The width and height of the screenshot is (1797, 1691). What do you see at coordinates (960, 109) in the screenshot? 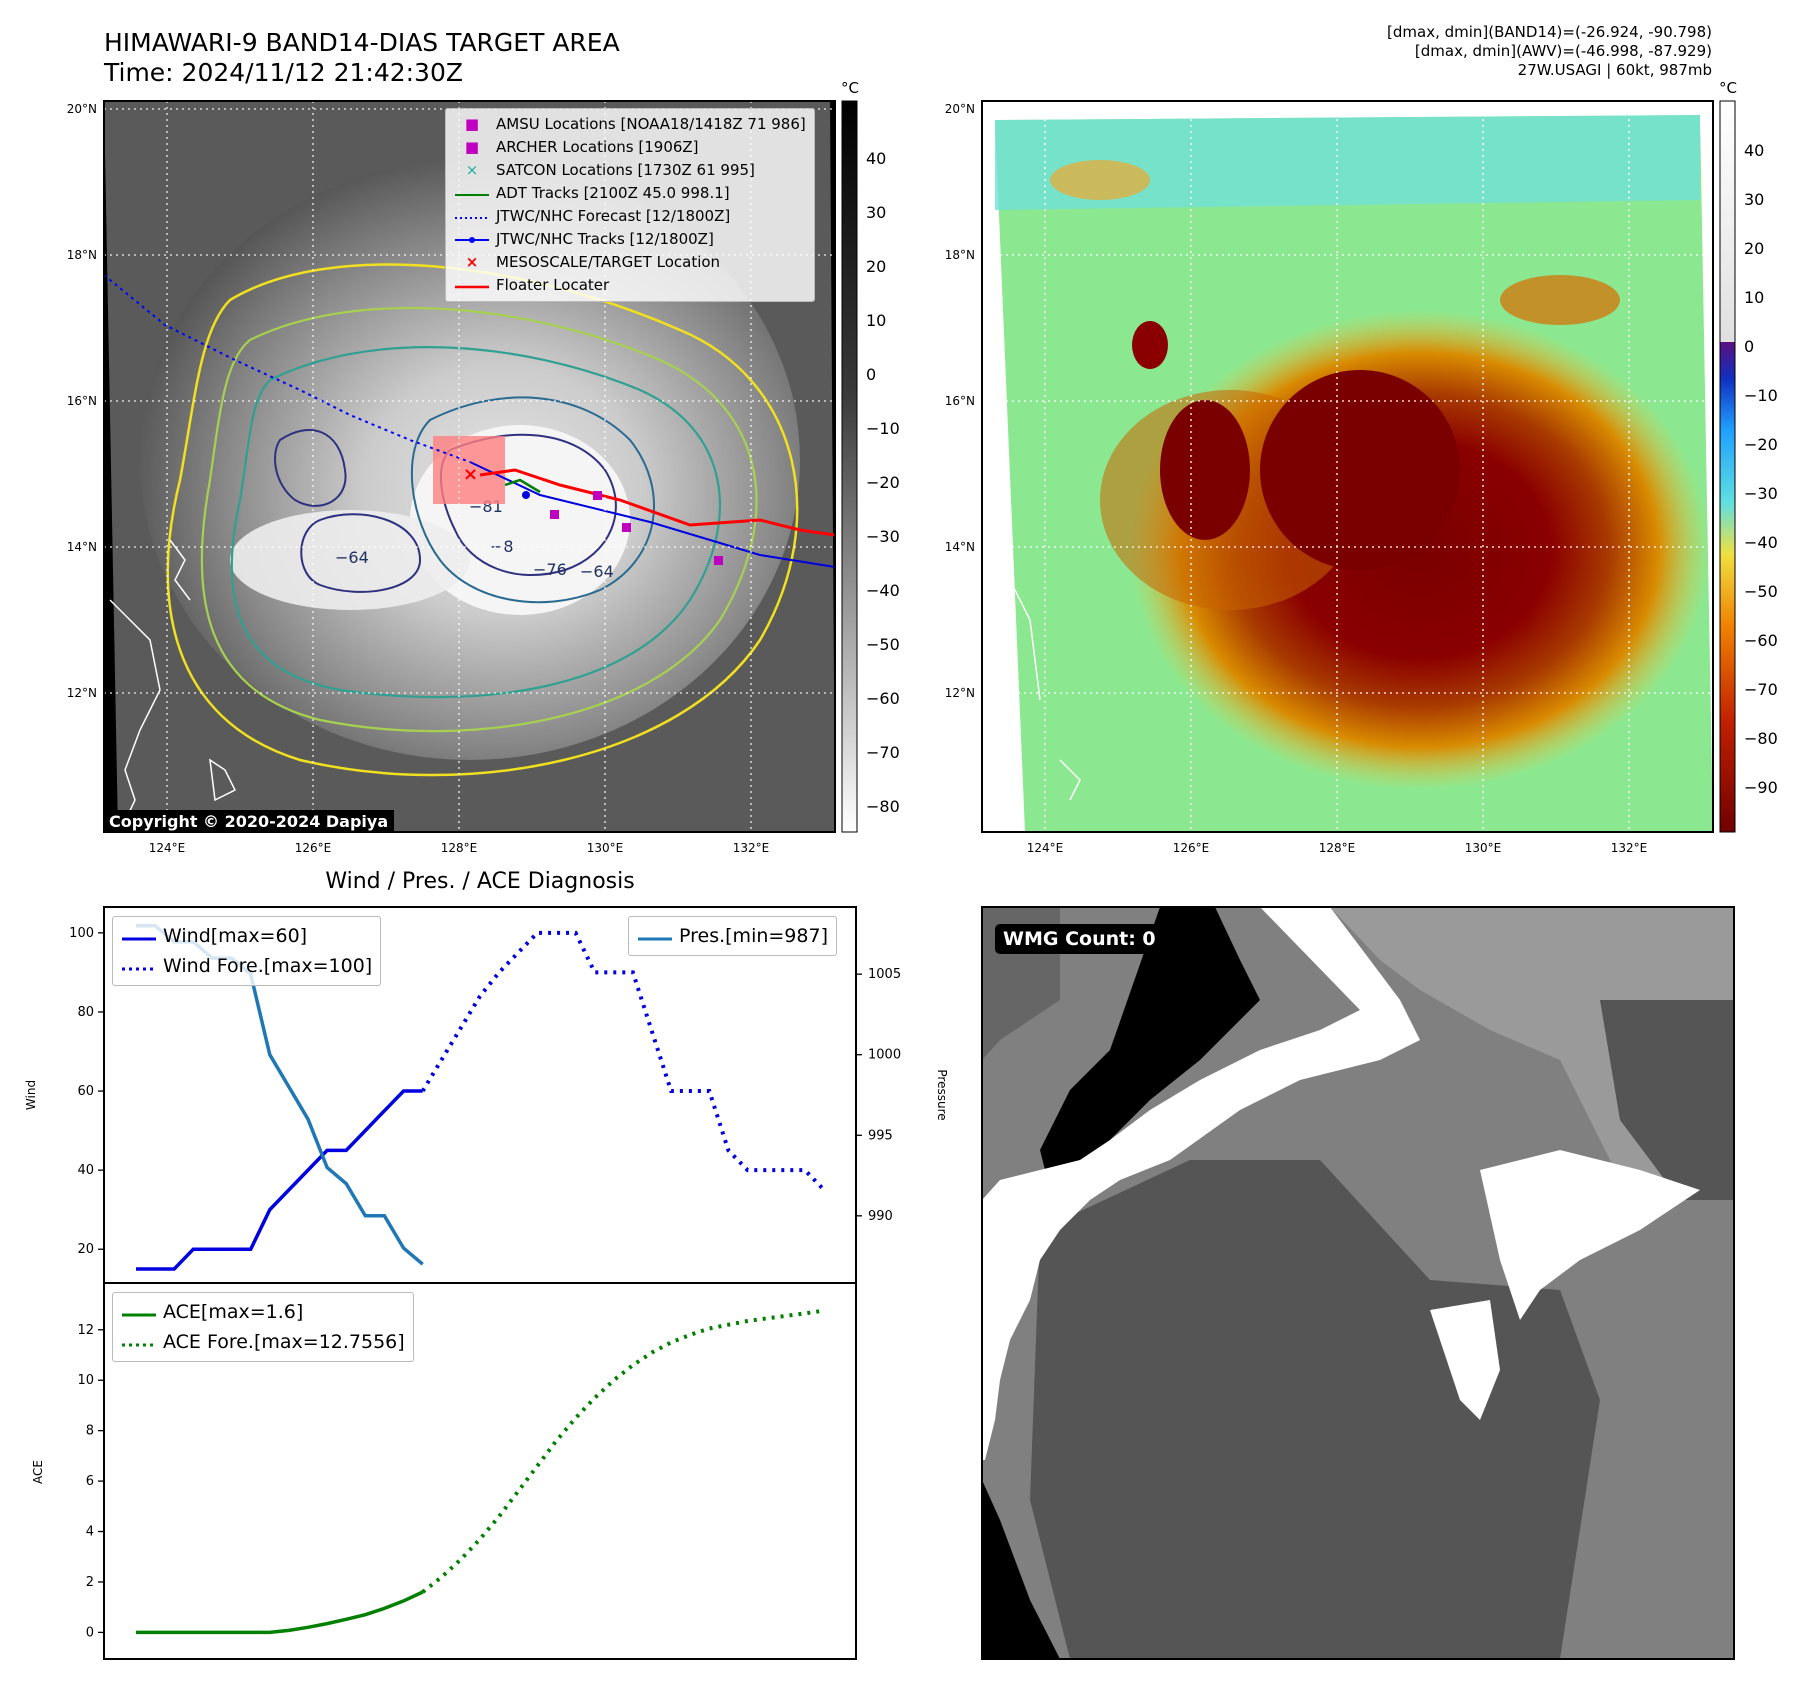
I see `lat-tick: 20°N` at bounding box center [960, 109].